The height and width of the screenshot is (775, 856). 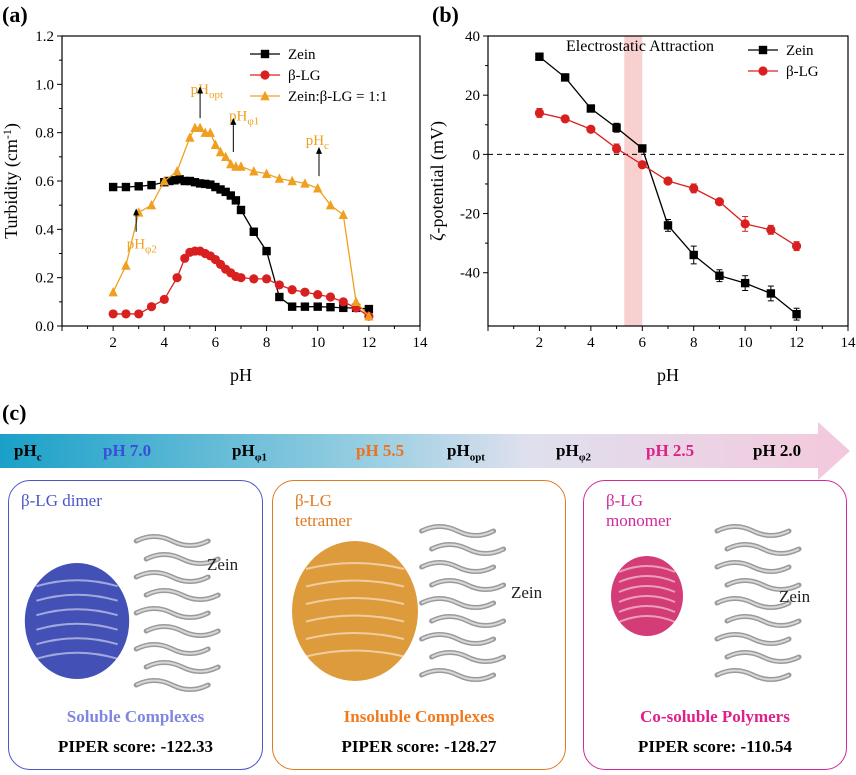 What do you see at coordinates (380, 450) in the screenshot?
I see `ph-stage-label: pH 5.5` at bounding box center [380, 450].